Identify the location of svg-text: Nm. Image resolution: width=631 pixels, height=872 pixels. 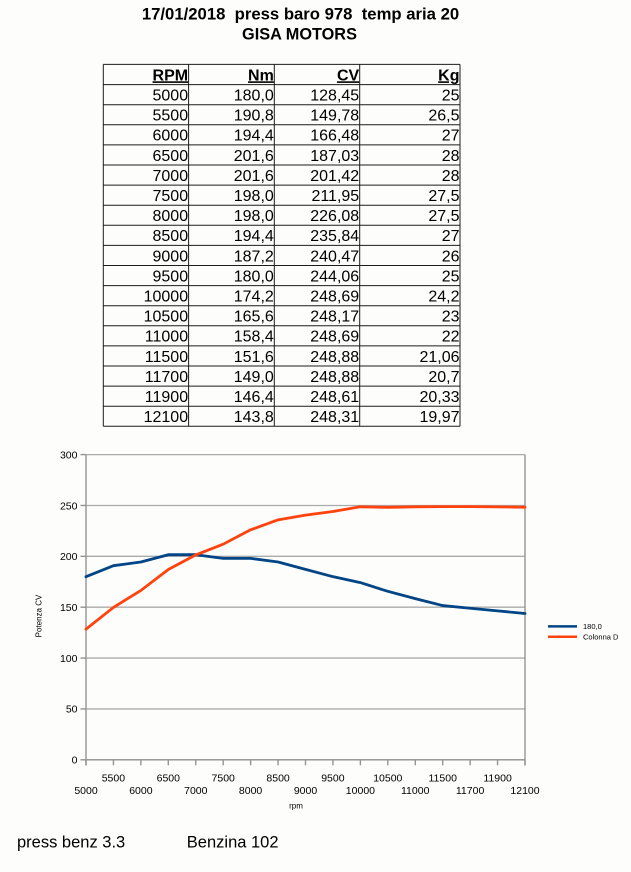
(261, 75).